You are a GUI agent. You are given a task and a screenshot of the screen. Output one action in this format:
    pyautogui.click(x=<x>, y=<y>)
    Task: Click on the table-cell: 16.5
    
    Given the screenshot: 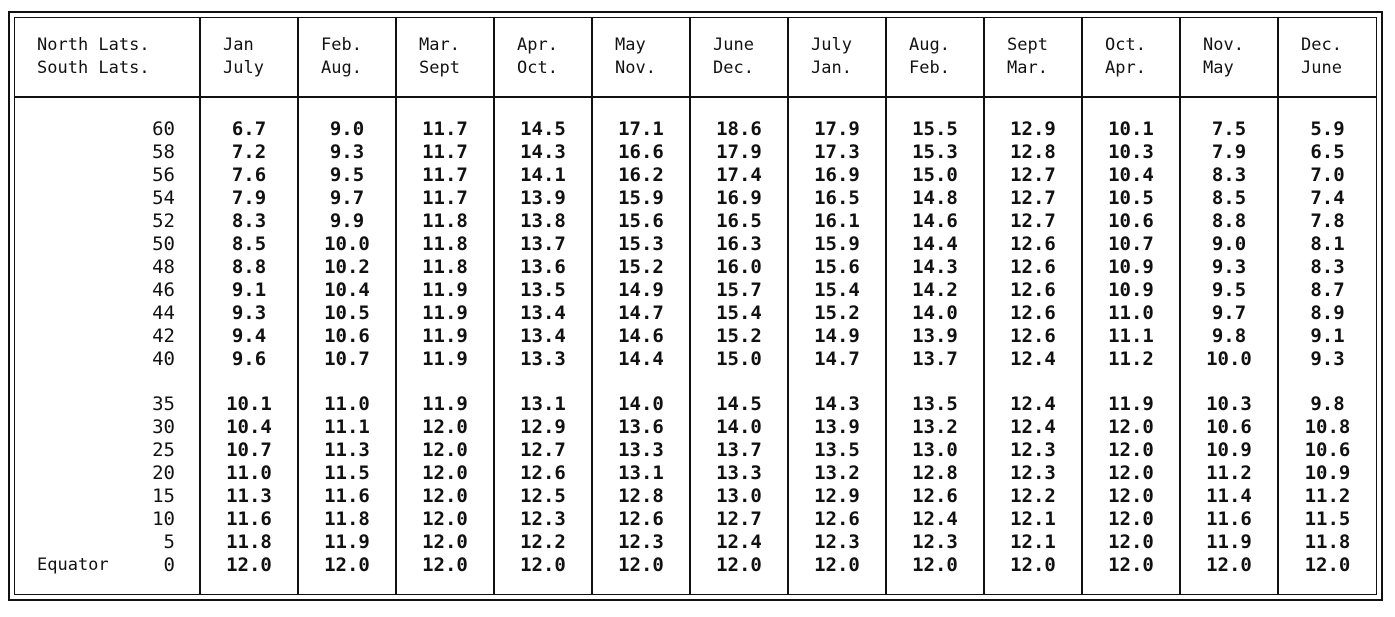 What is the action you would take?
    pyautogui.click(x=837, y=198)
    